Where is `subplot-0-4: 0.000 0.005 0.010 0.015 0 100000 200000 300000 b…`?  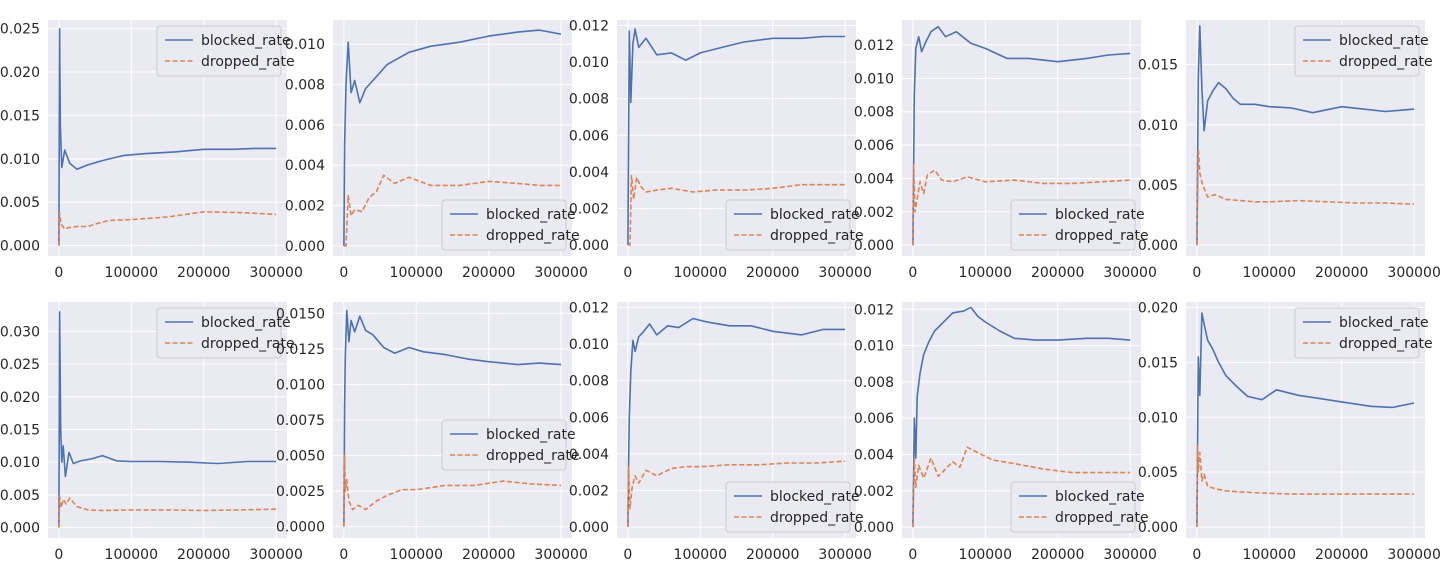 subplot-0-4: 0.000 0.005 0.010 0.015 0 100000 200000 300000 b… is located at coordinates (1289, 150).